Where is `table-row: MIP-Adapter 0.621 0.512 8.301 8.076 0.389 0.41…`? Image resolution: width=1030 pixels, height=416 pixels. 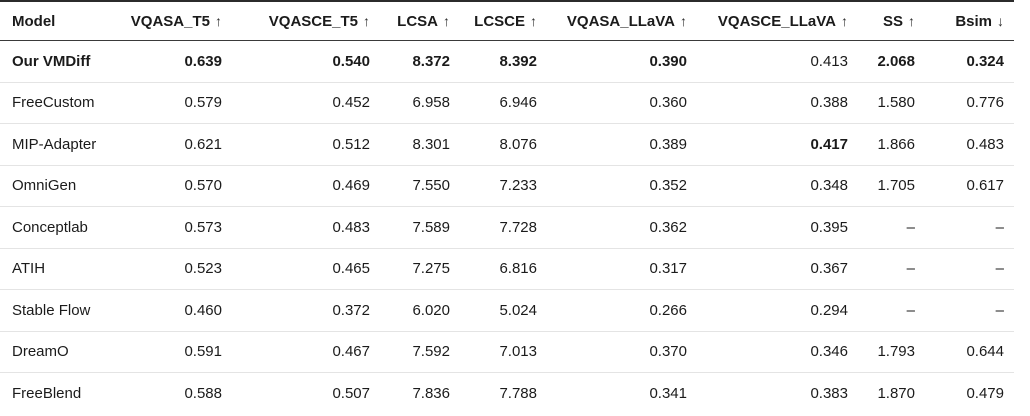
table-row: MIP-Adapter 0.621 0.512 8.301 8.076 0.389 0.41… is located at coordinates (507, 144).